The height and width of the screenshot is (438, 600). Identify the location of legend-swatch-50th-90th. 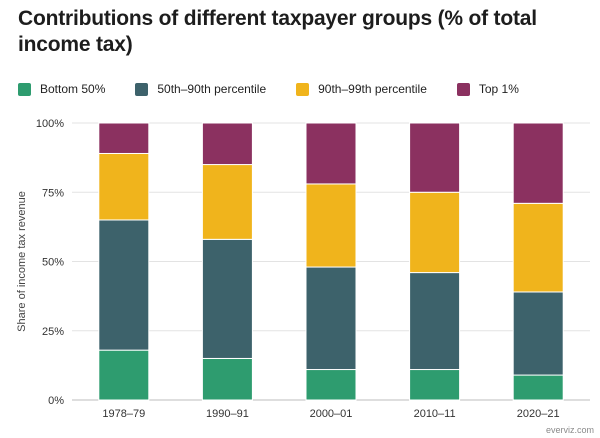
(142, 89).